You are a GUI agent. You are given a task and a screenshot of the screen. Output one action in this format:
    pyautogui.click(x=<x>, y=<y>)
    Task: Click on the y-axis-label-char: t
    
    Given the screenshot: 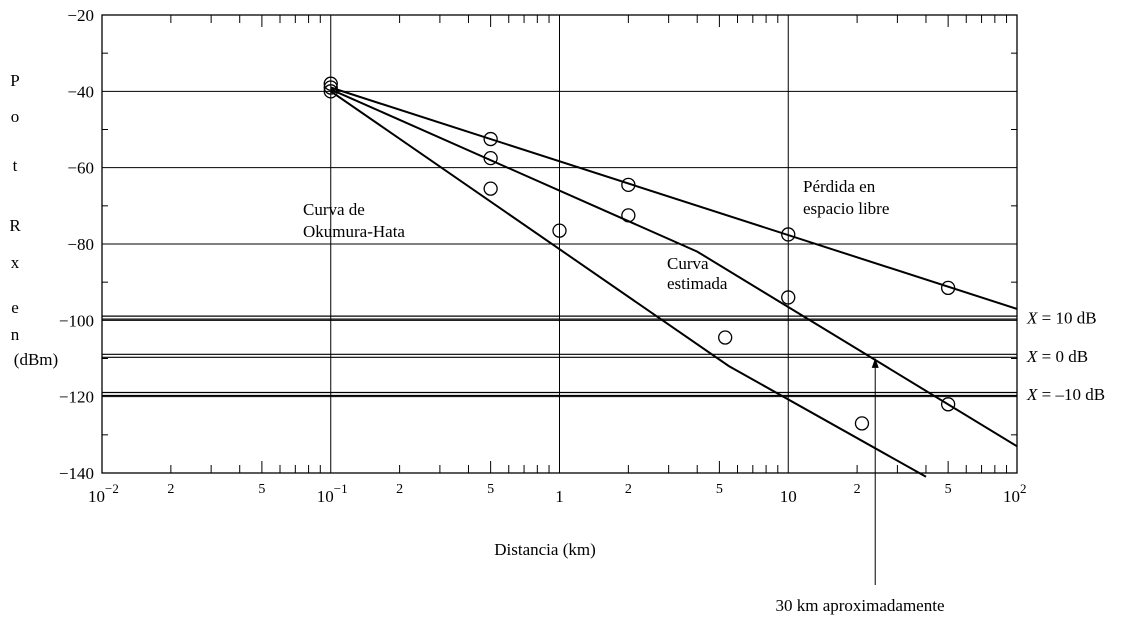 What is the action you would take?
    pyautogui.click(x=15, y=165)
    